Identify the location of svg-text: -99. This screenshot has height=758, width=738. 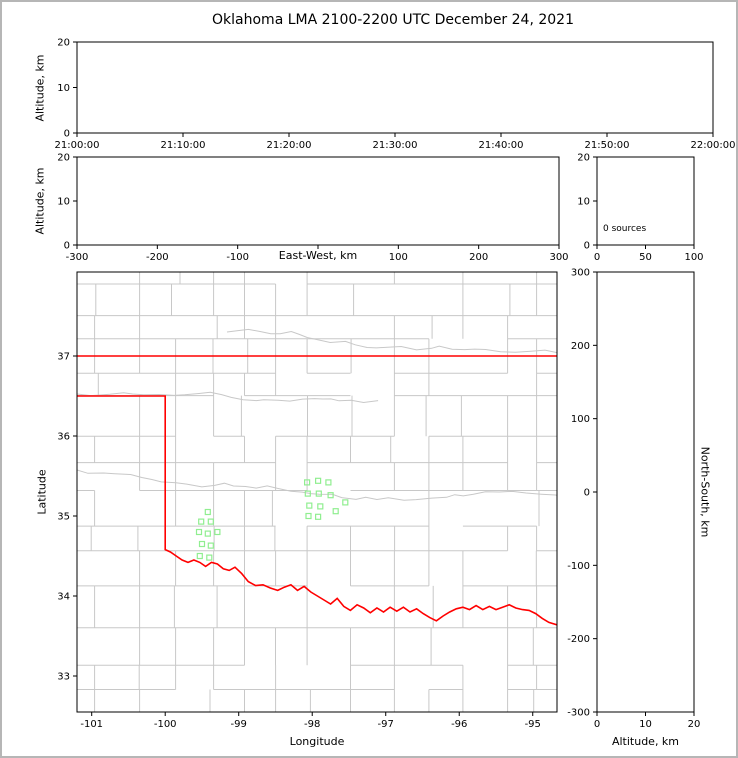
(239, 724).